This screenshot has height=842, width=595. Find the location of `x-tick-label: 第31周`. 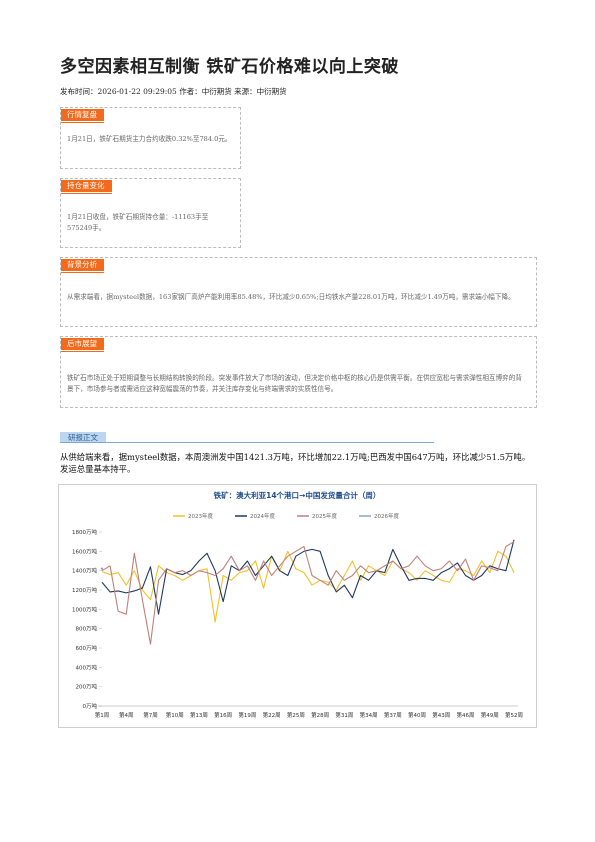

x-tick-label: 第31周 is located at coordinates (344, 715).